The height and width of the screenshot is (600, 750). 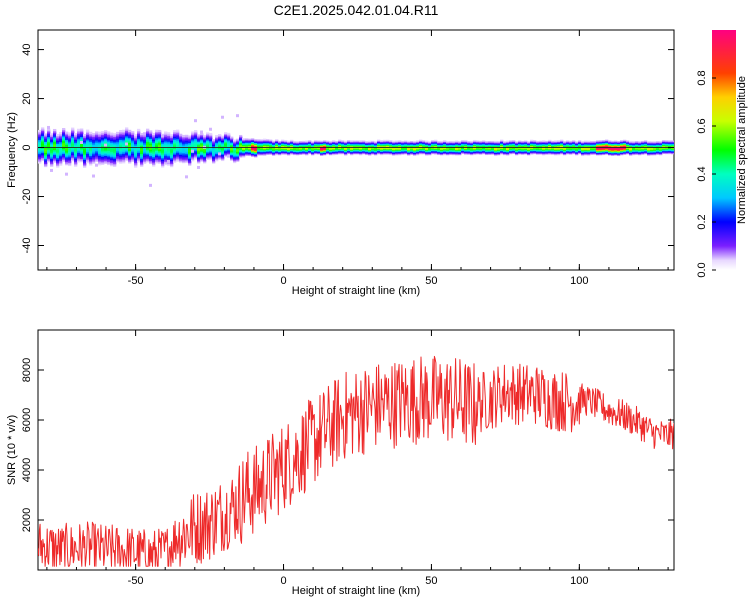 I want to click on spectrogram-y-tick-label: 40, so click(x=27, y=49).